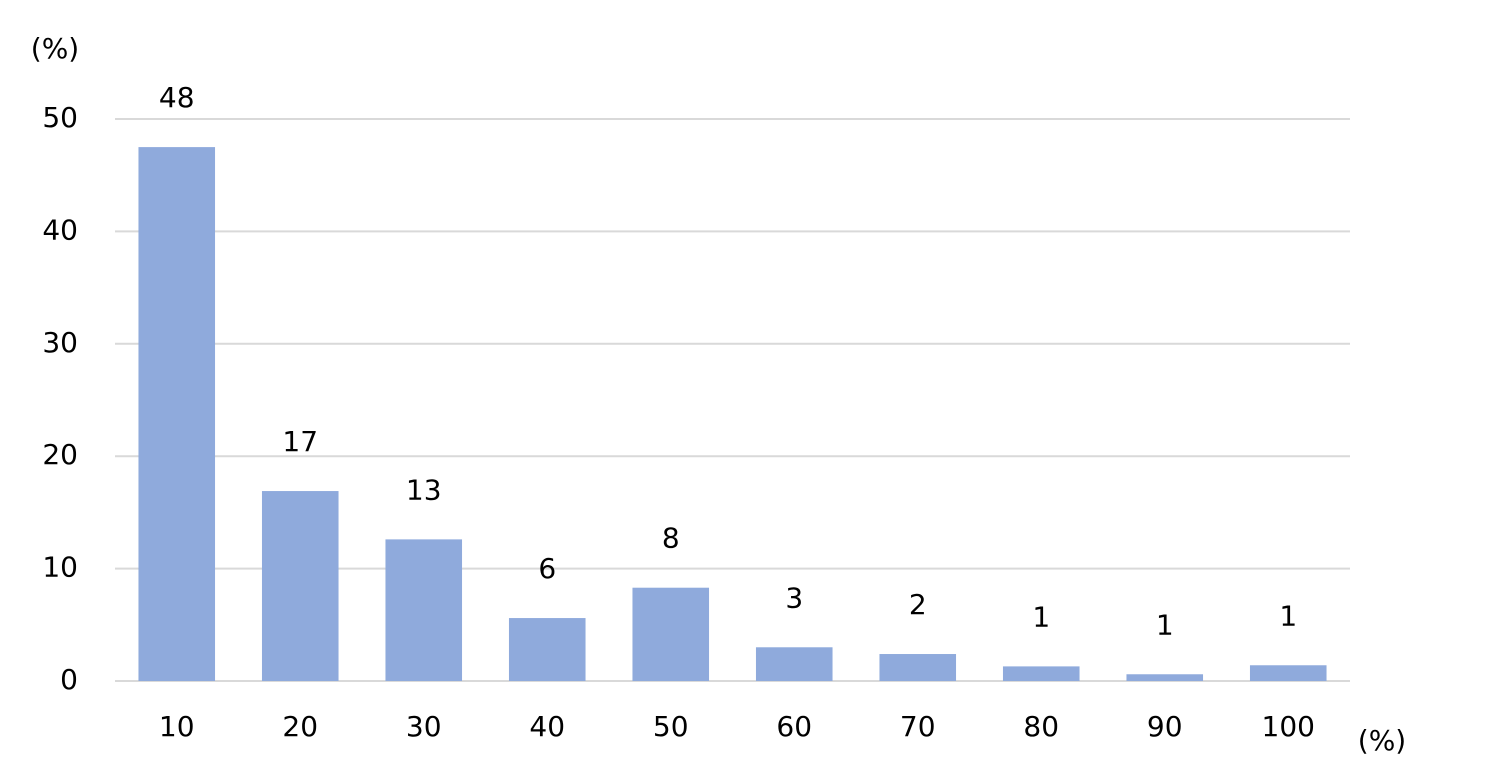  What do you see at coordinates (671, 538) in the screenshot?
I see `data-label: 8` at bounding box center [671, 538].